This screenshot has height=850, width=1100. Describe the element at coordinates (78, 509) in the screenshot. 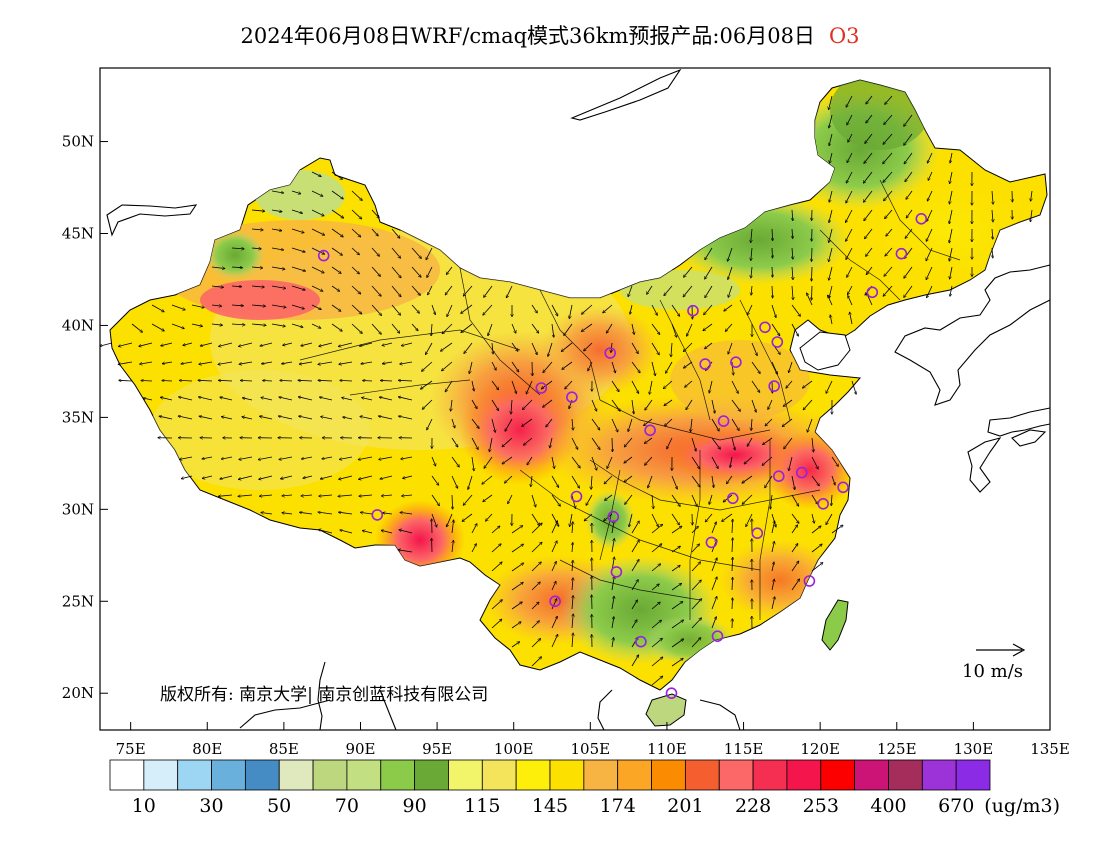

I see `lat-tick-label: 30N` at that location.